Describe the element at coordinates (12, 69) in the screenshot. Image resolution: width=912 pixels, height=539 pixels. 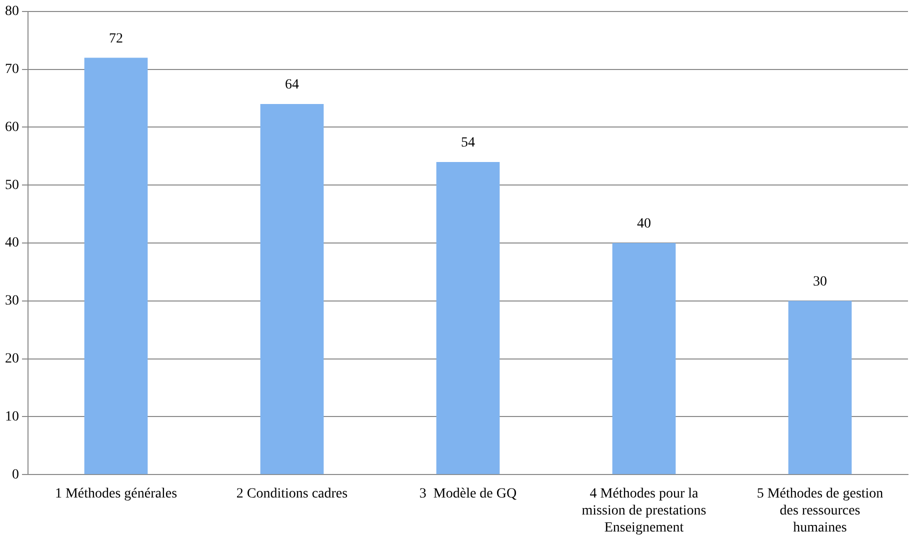
I see `y-tick-label: 70` at that location.